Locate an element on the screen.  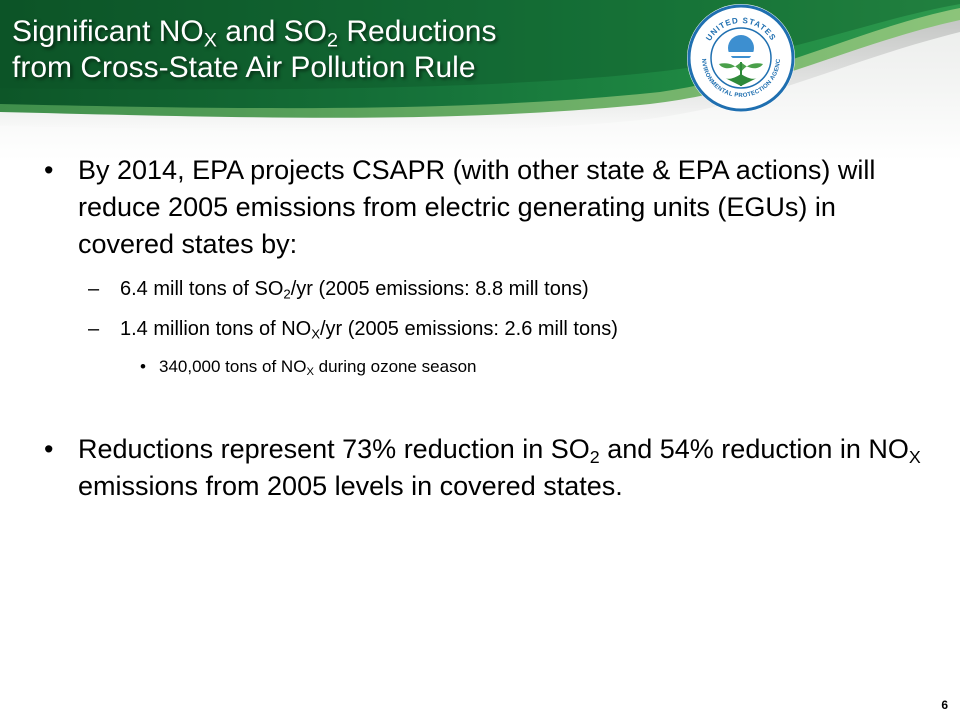
title-line-1: Significant NOX and SO2 Reductions is located at coordinates (254, 33).